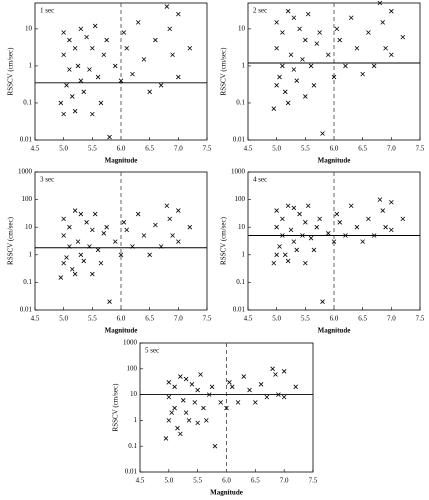  What do you see at coordinates (334, 319) in the screenshot?
I see `x-tick-label: 6.0` at bounding box center [334, 319].